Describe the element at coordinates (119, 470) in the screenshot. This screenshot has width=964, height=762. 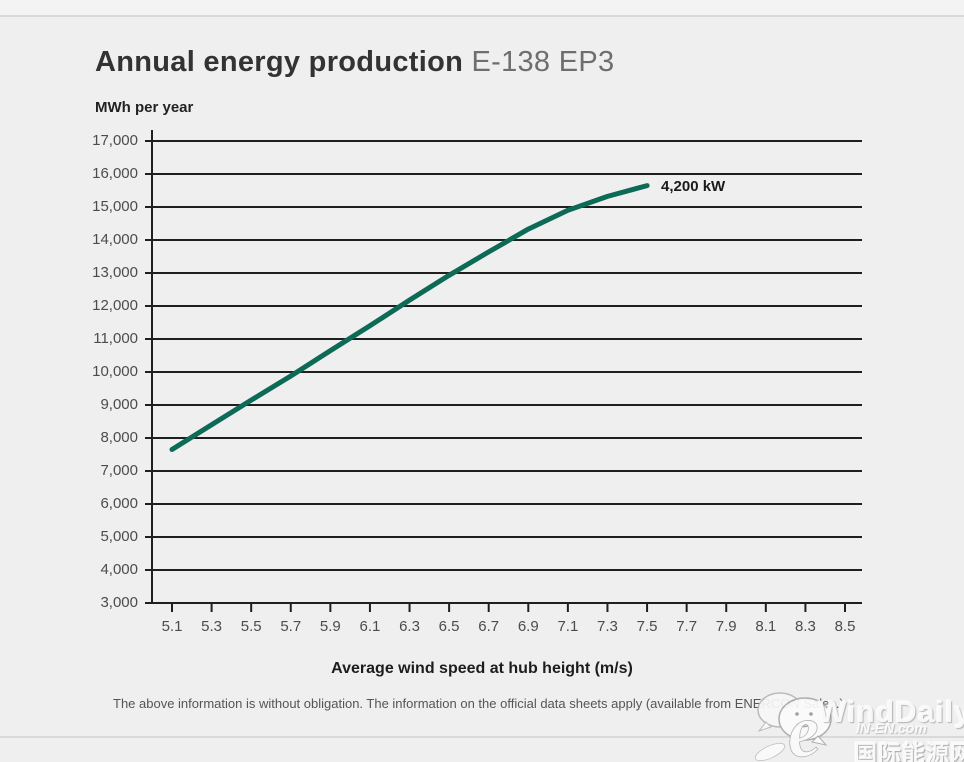
I see `y-tick-label: 7,000` at that location.